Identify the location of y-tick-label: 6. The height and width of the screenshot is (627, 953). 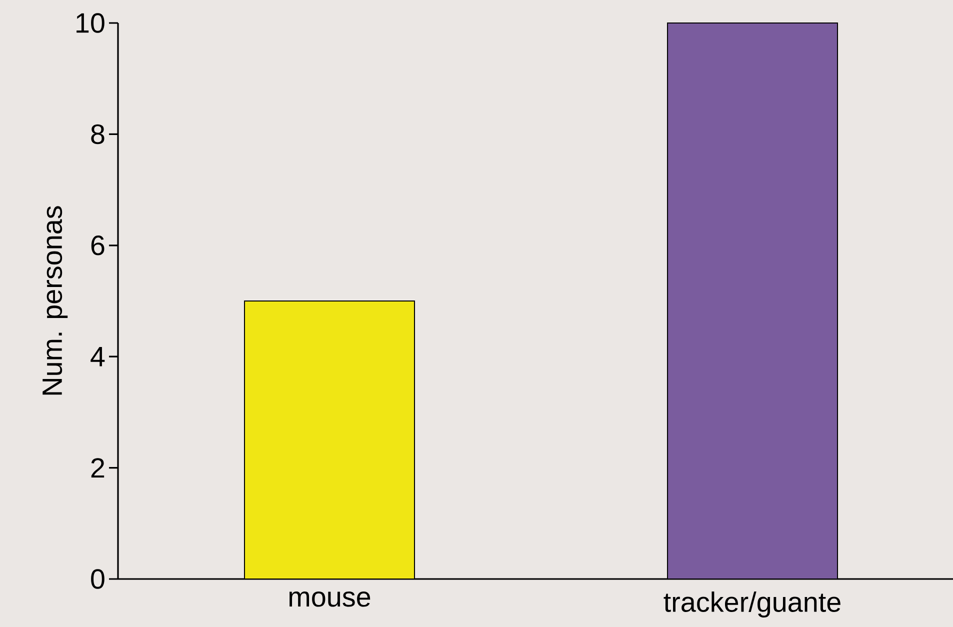
(97, 246).